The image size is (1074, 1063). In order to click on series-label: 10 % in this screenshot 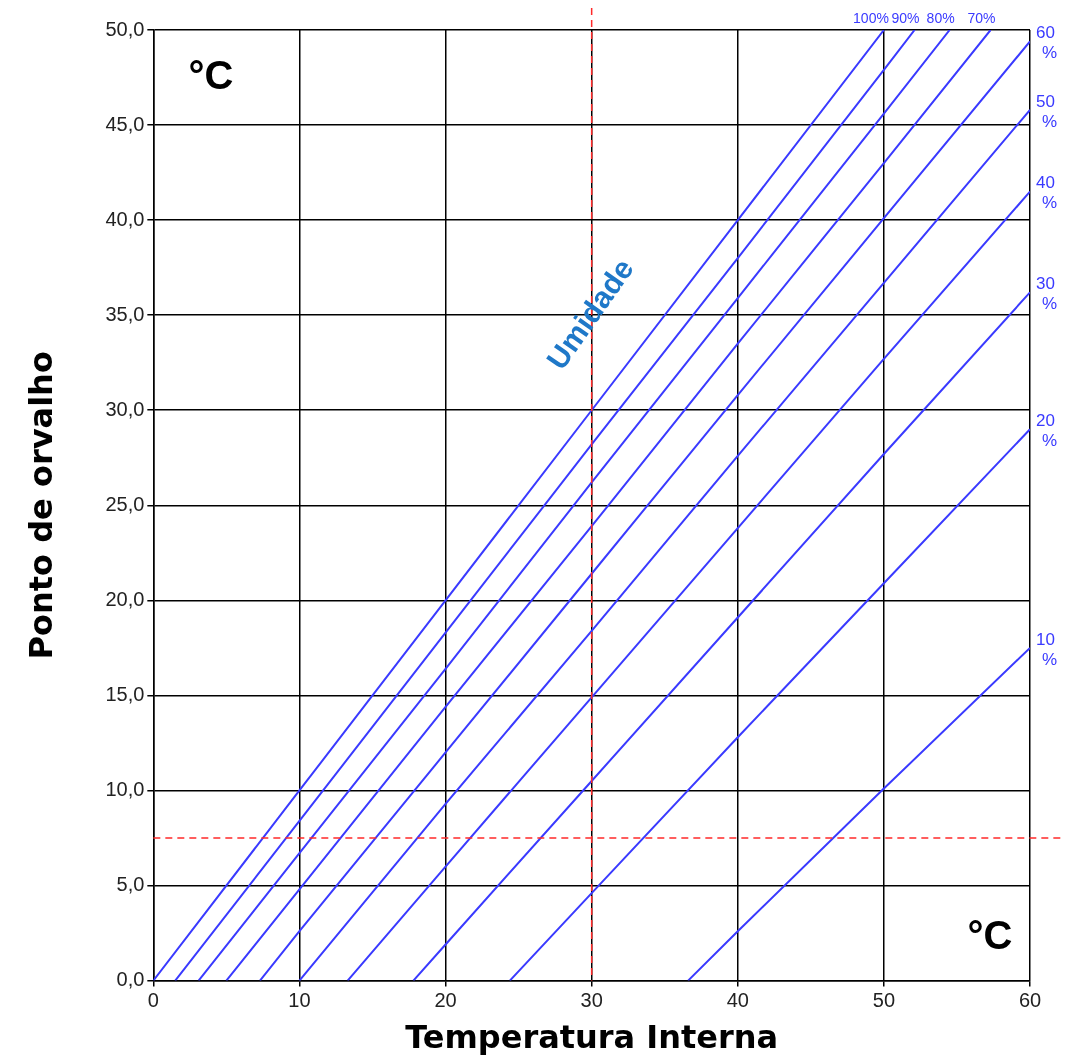, I will do `click(1047, 649)`.